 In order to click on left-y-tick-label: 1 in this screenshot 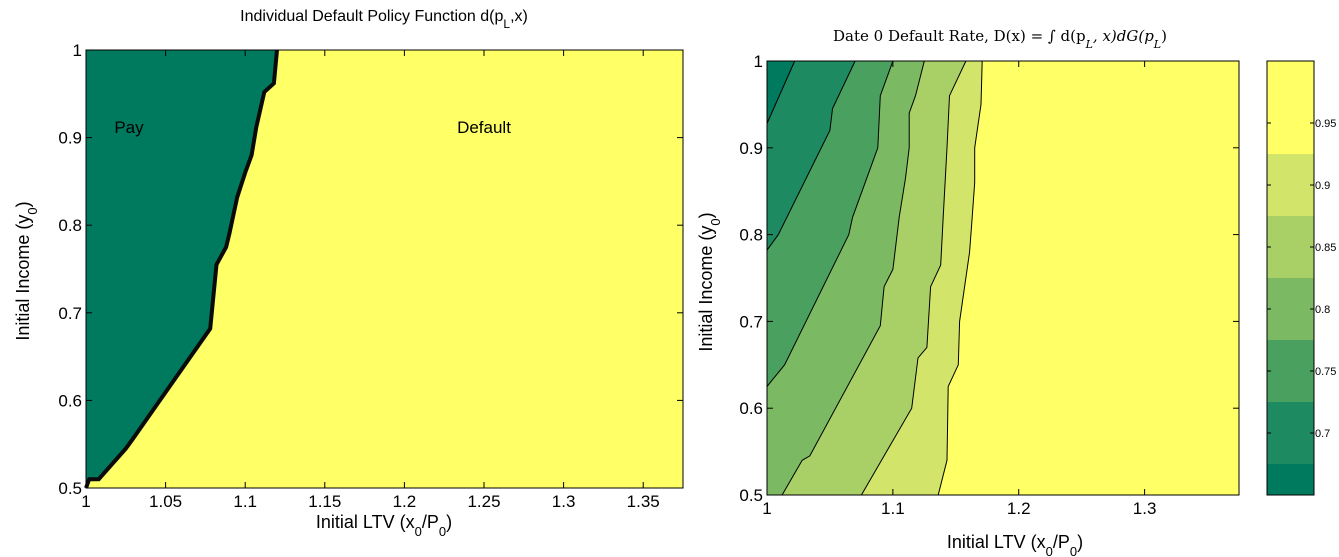, I will do `click(77, 50)`.